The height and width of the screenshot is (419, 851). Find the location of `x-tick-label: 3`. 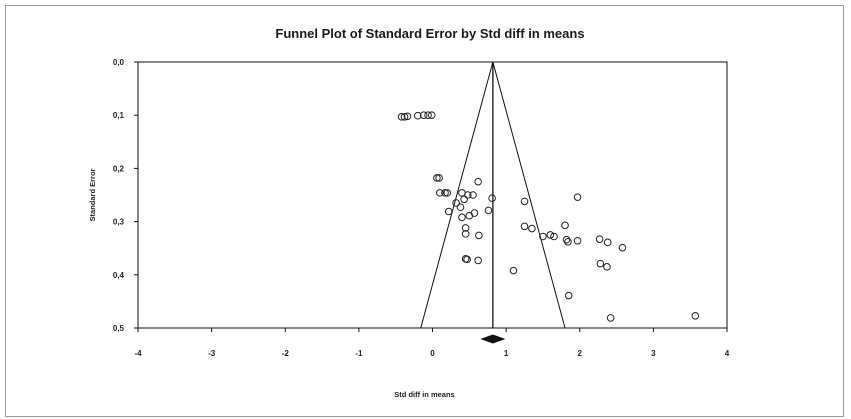

x-tick-label: 3 is located at coordinates (653, 353).